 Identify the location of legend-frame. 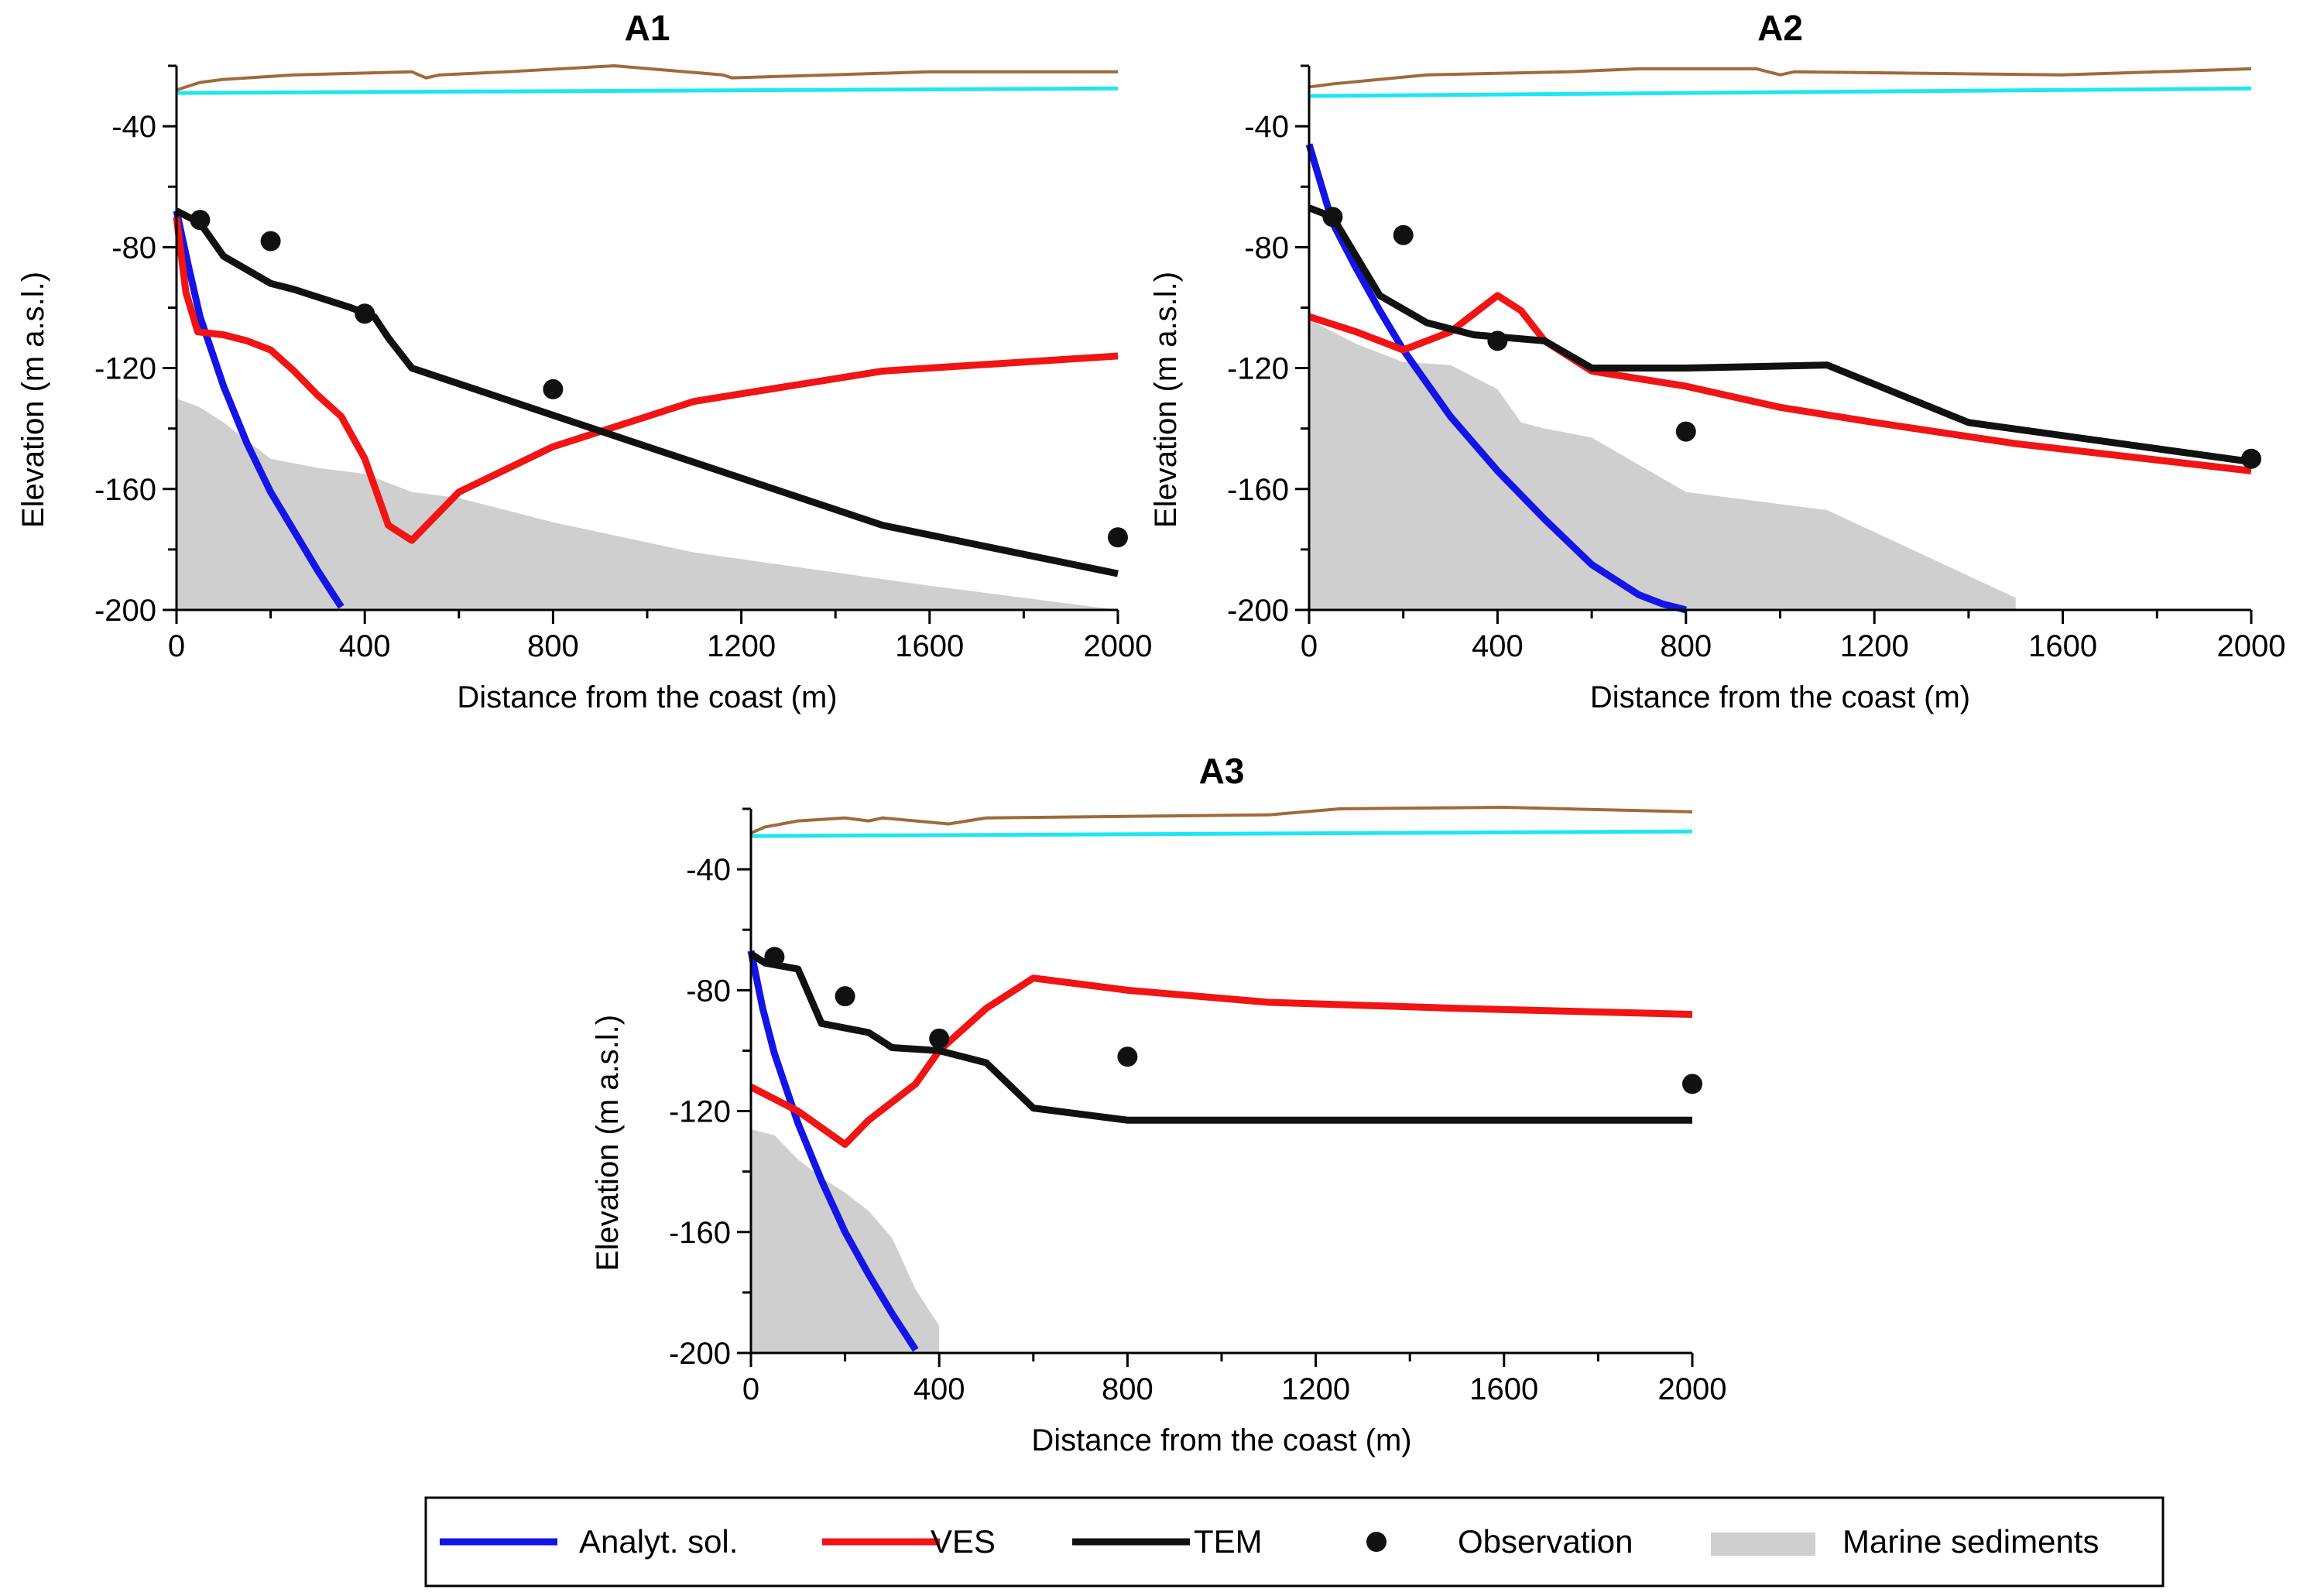
(1294, 1541).